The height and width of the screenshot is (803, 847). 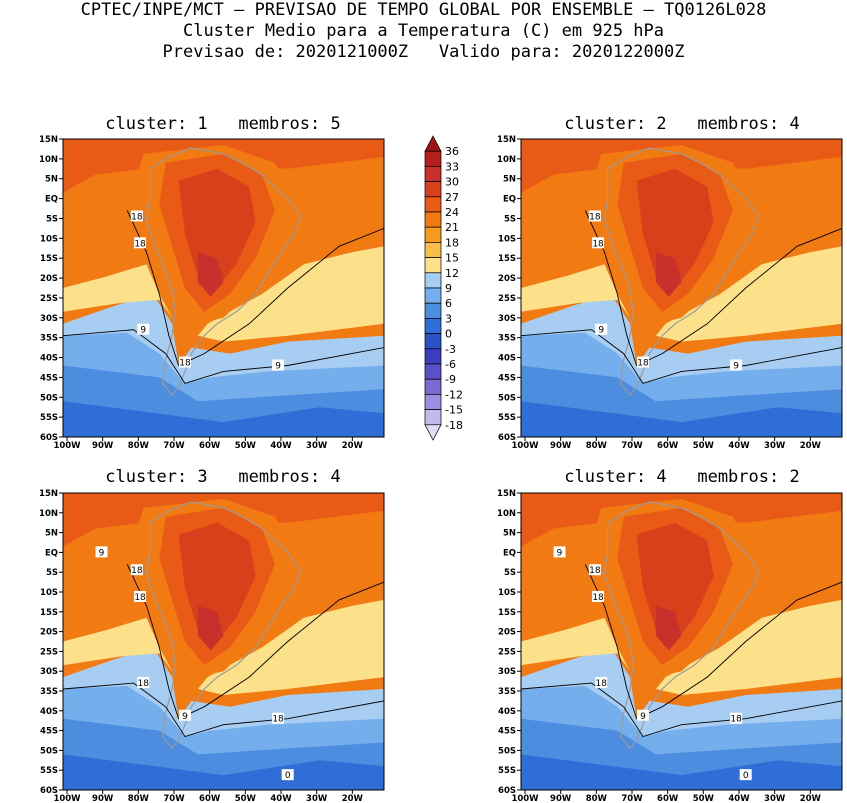 I want to click on colorbar-label: -18, so click(x=454, y=425).